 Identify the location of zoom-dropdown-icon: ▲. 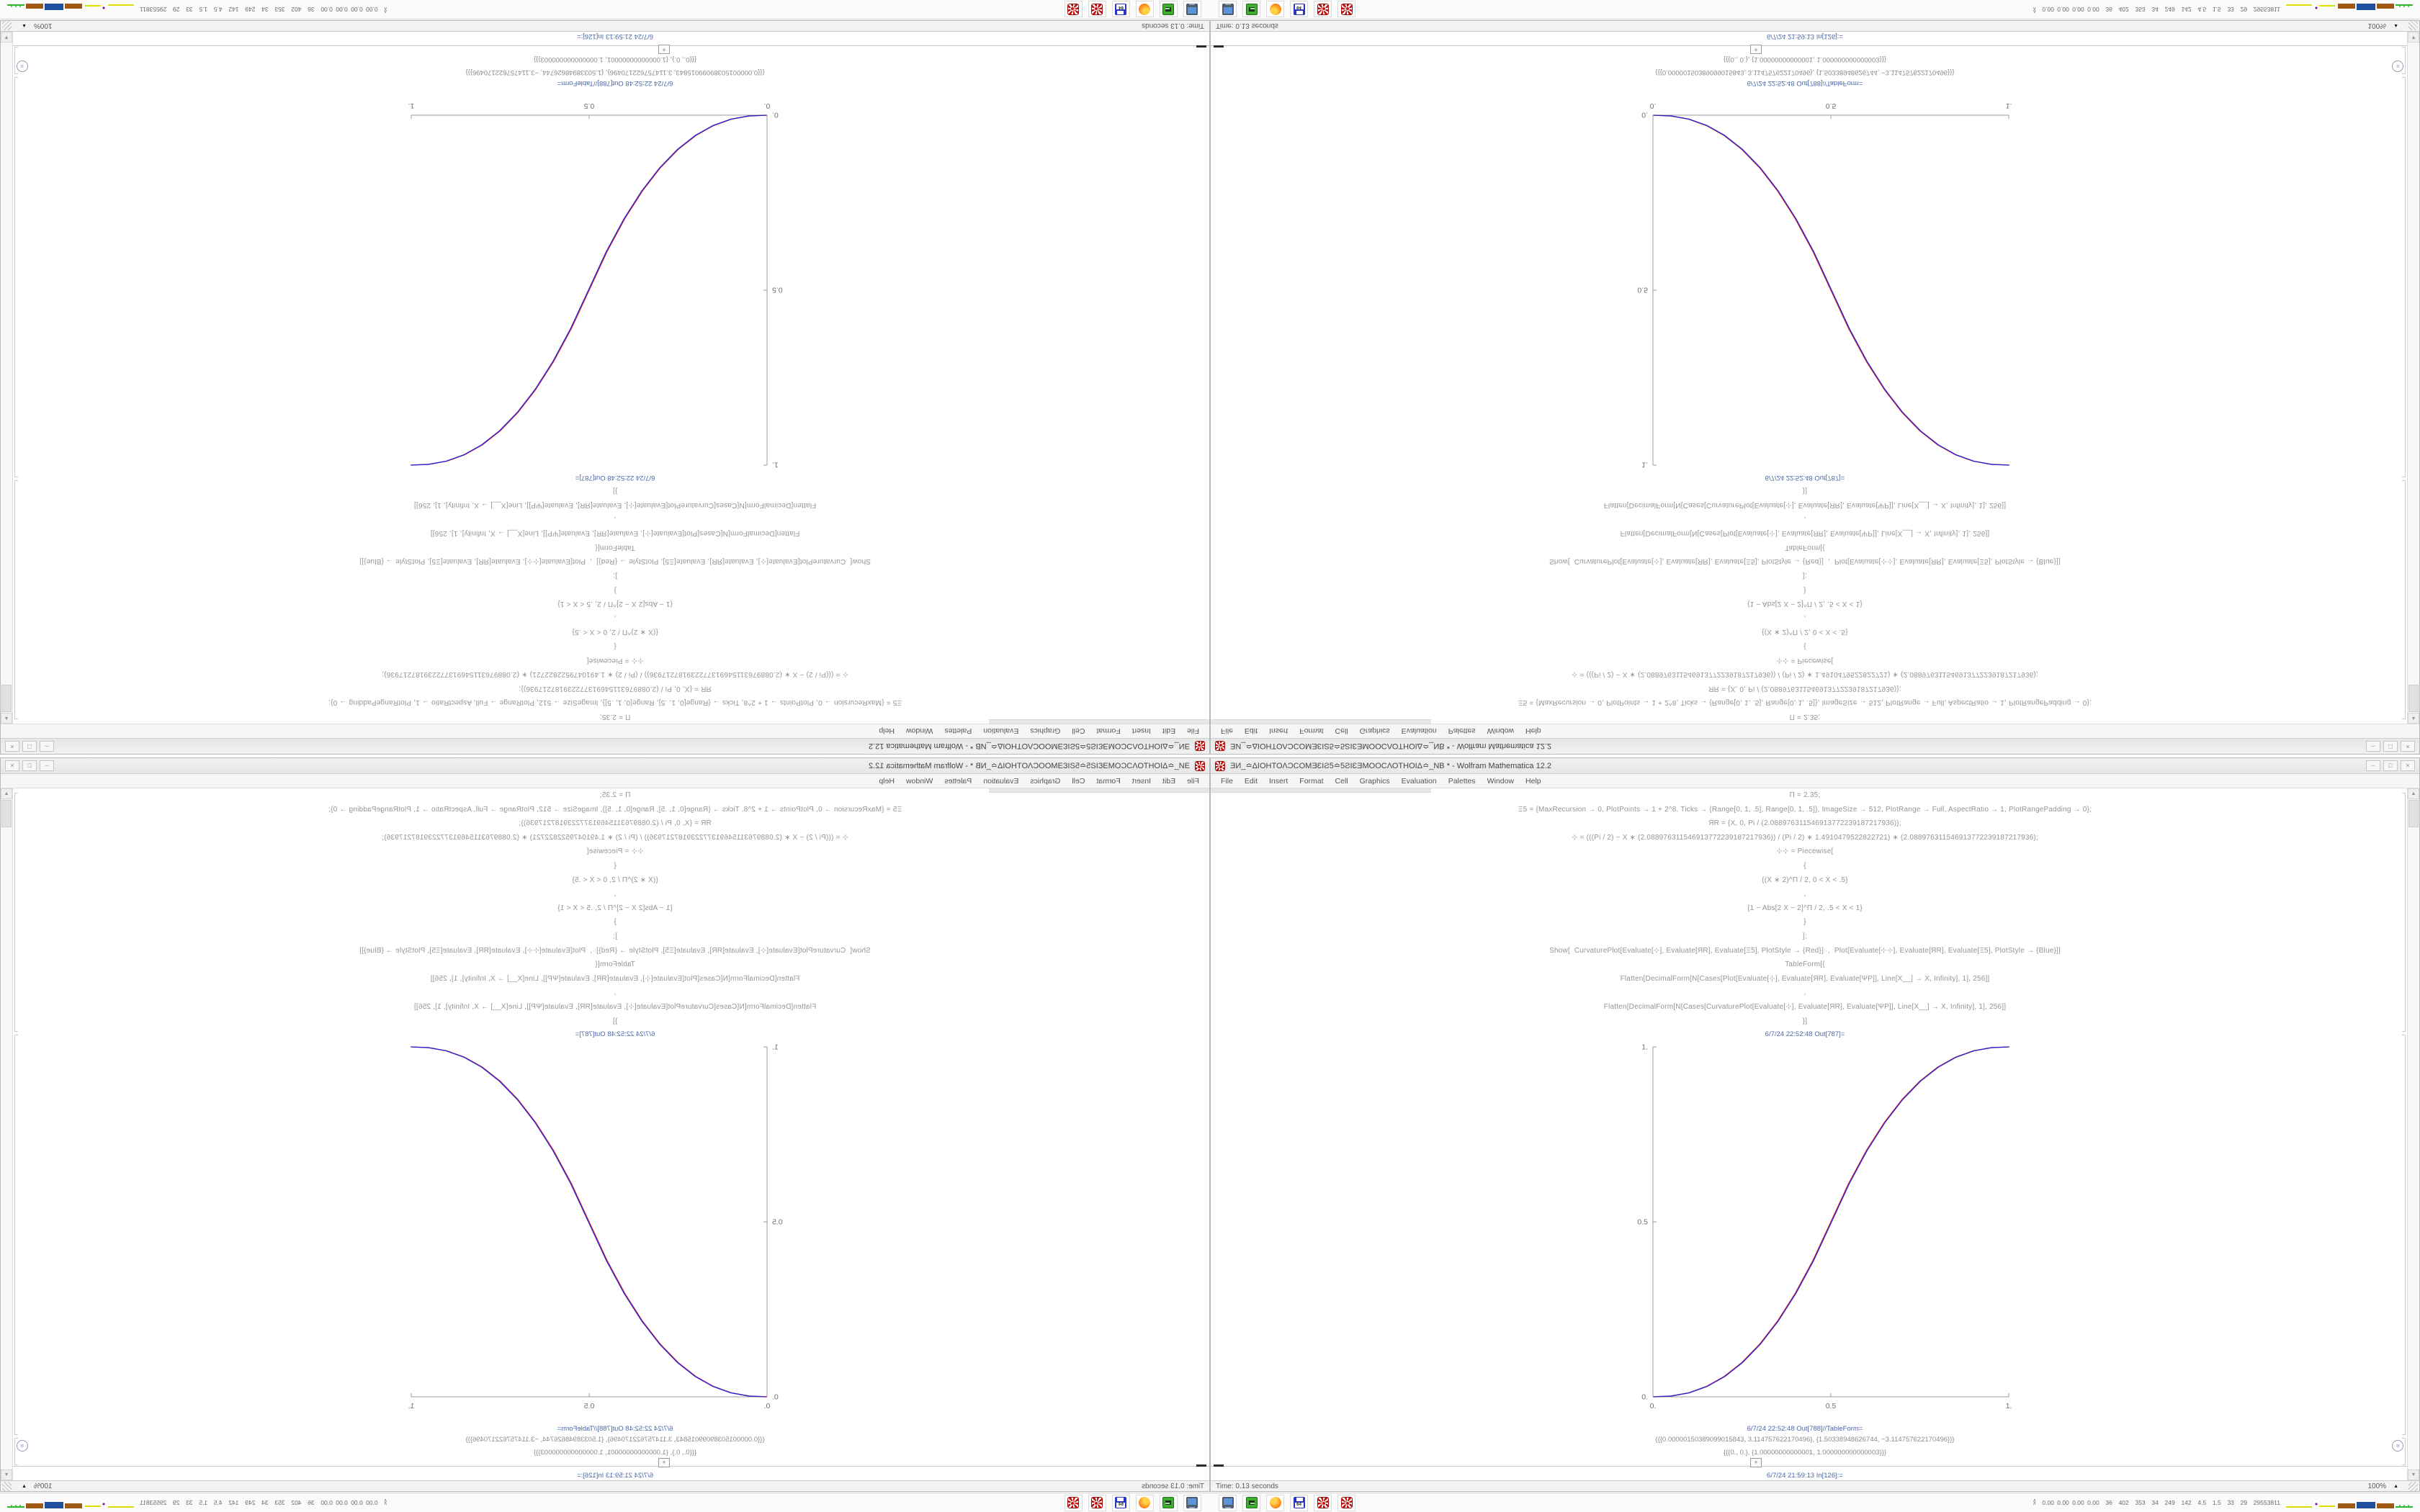
(25, 1486).